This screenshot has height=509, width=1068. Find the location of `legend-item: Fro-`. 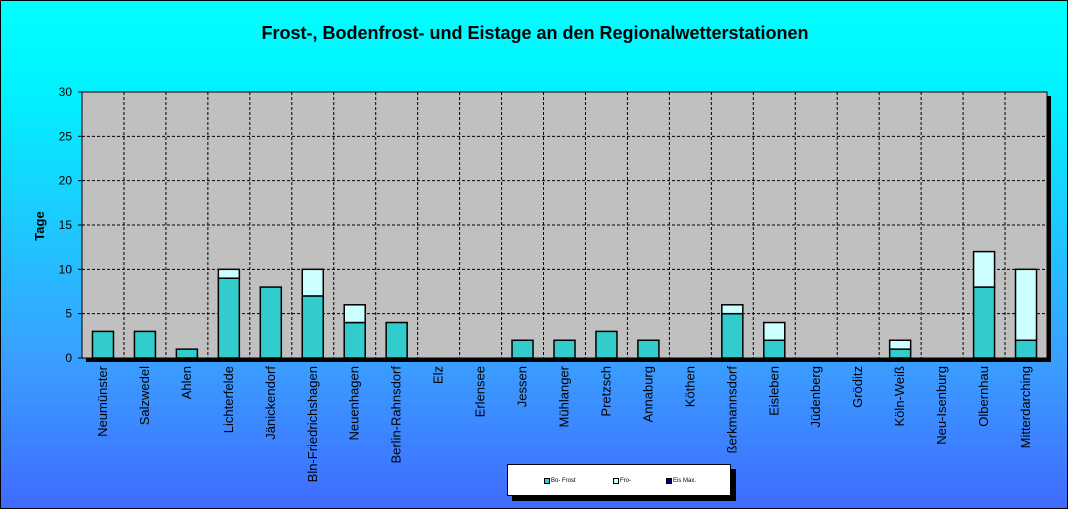

legend-item: Fro- is located at coordinates (622, 481).